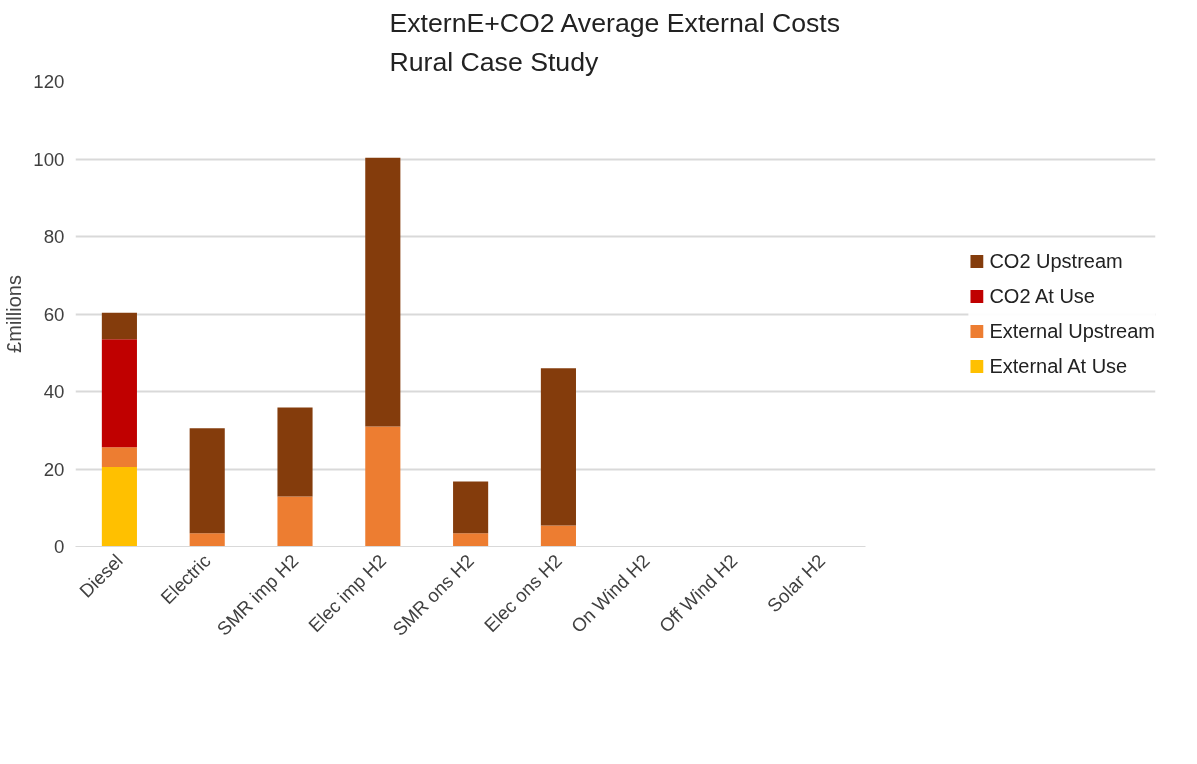 This screenshot has height=764, width=1197. Describe the element at coordinates (522, 593) in the screenshot. I see `x-tick-label: Elec ons H2` at that location.